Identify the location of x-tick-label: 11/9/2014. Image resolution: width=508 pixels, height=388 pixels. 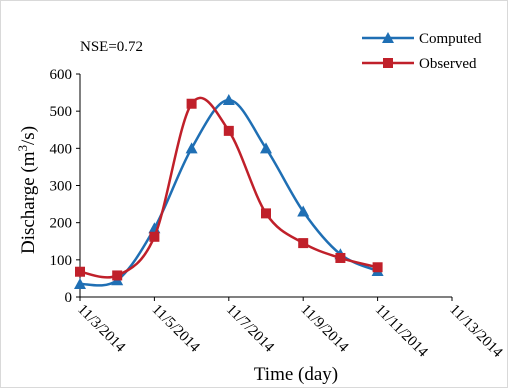
(324, 329).